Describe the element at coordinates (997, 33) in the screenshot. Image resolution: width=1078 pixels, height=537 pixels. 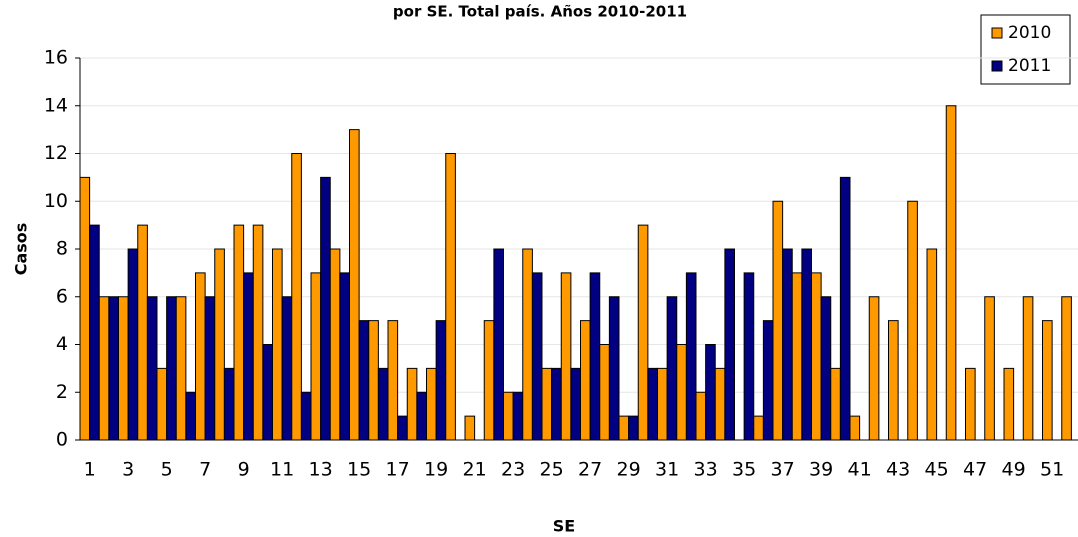
I see `legend-swatch` at that location.